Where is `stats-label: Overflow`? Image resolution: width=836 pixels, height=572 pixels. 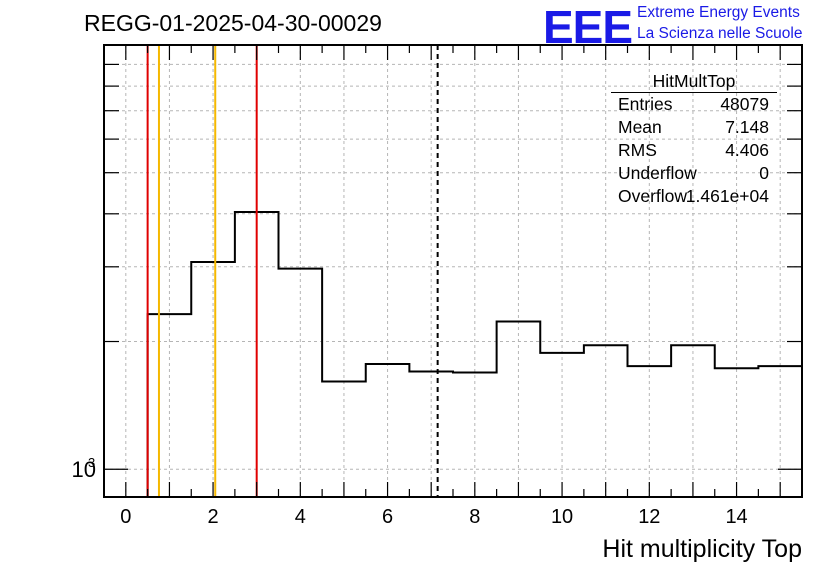 stats-label: Overflow is located at coordinates (653, 196).